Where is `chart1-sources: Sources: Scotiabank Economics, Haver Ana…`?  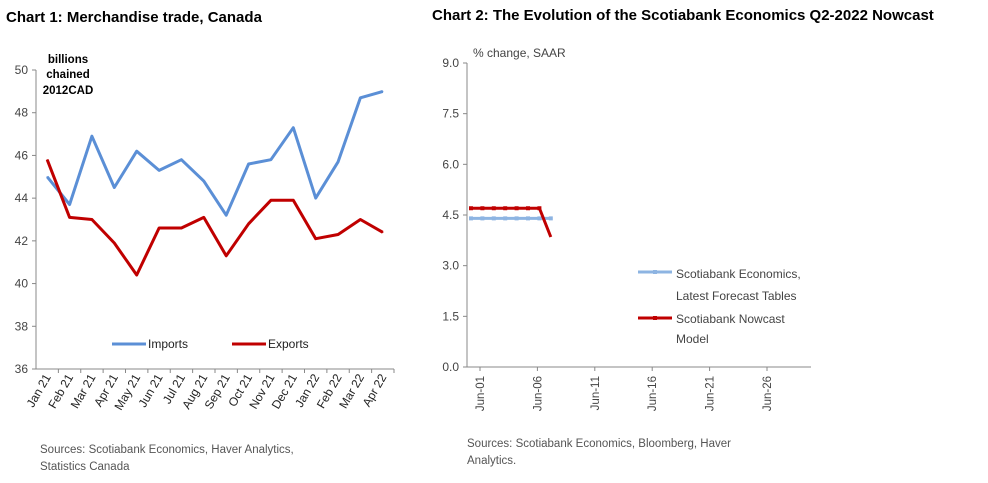
chart1-sources: Sources: Scotiabank Economics, Haver Ana… is located at coordinates (167, 459).